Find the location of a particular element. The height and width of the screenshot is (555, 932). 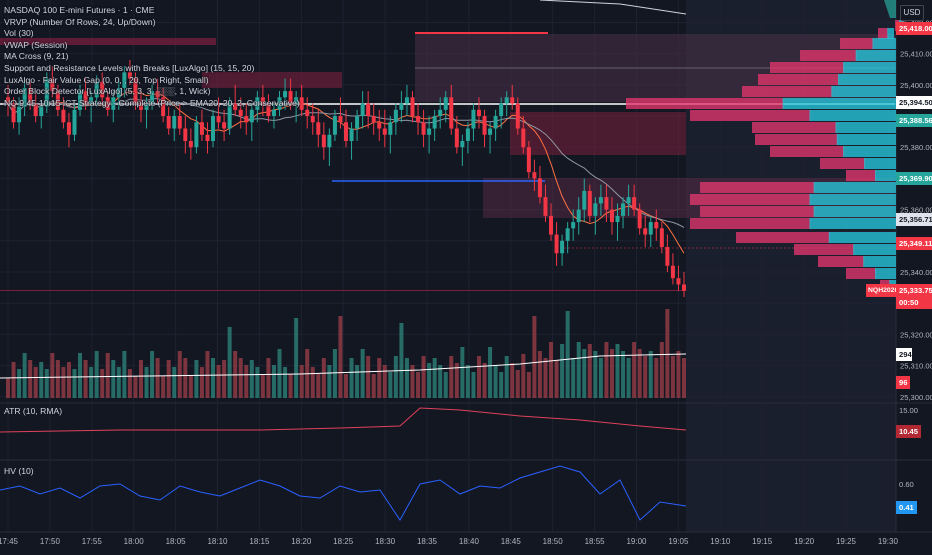

time-tick-label: 18:15 is located at coordinates (259, 541).